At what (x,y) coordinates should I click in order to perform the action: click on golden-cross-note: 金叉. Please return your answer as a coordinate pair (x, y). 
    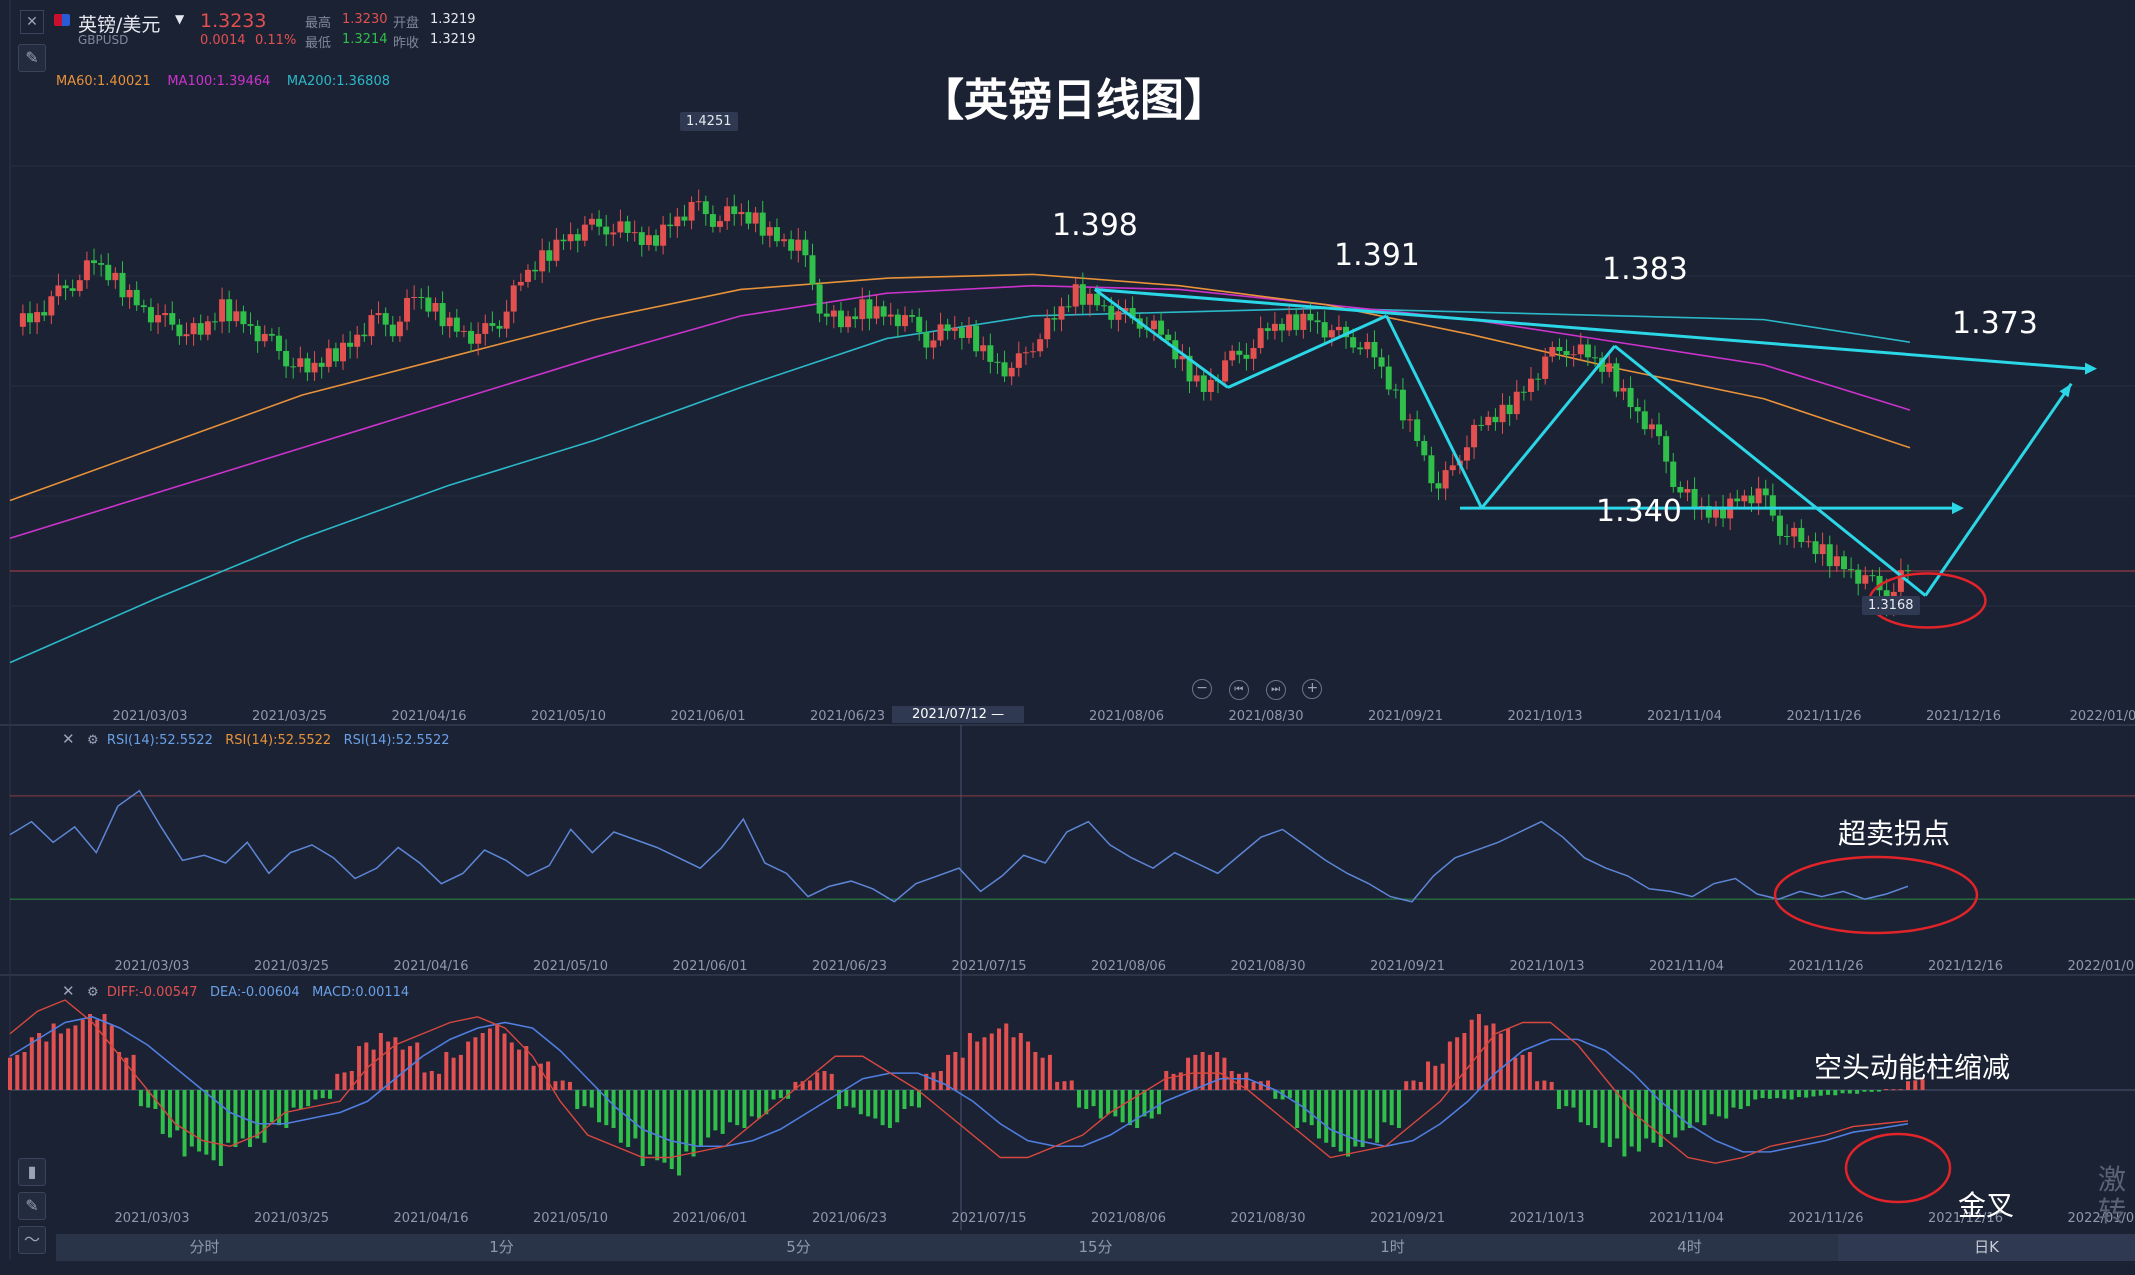
    Looking at the image, I should click on (1986, 1205).